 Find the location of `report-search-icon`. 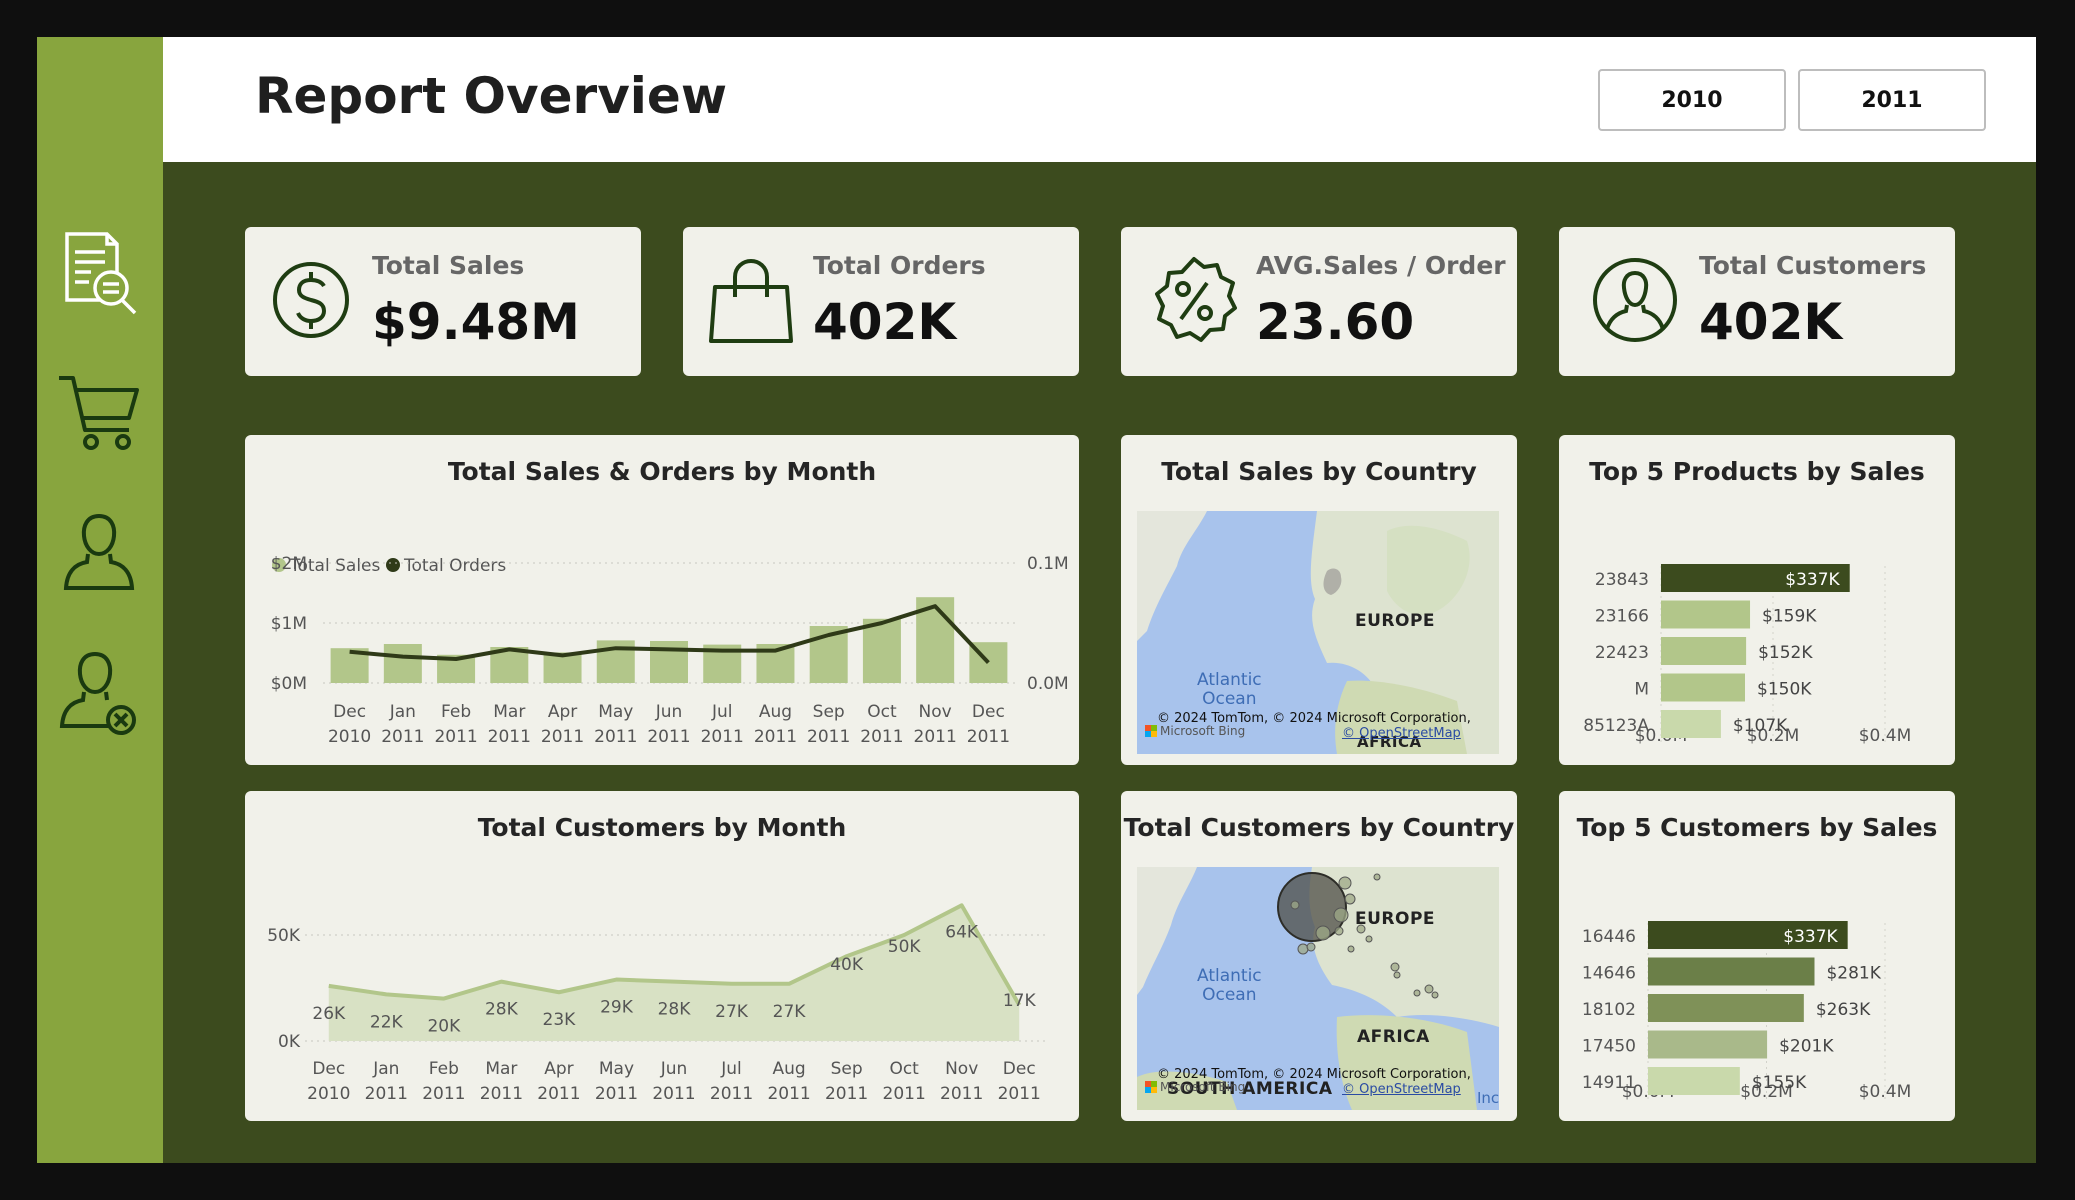

report-search-icon is located at coordinates (100, 272).